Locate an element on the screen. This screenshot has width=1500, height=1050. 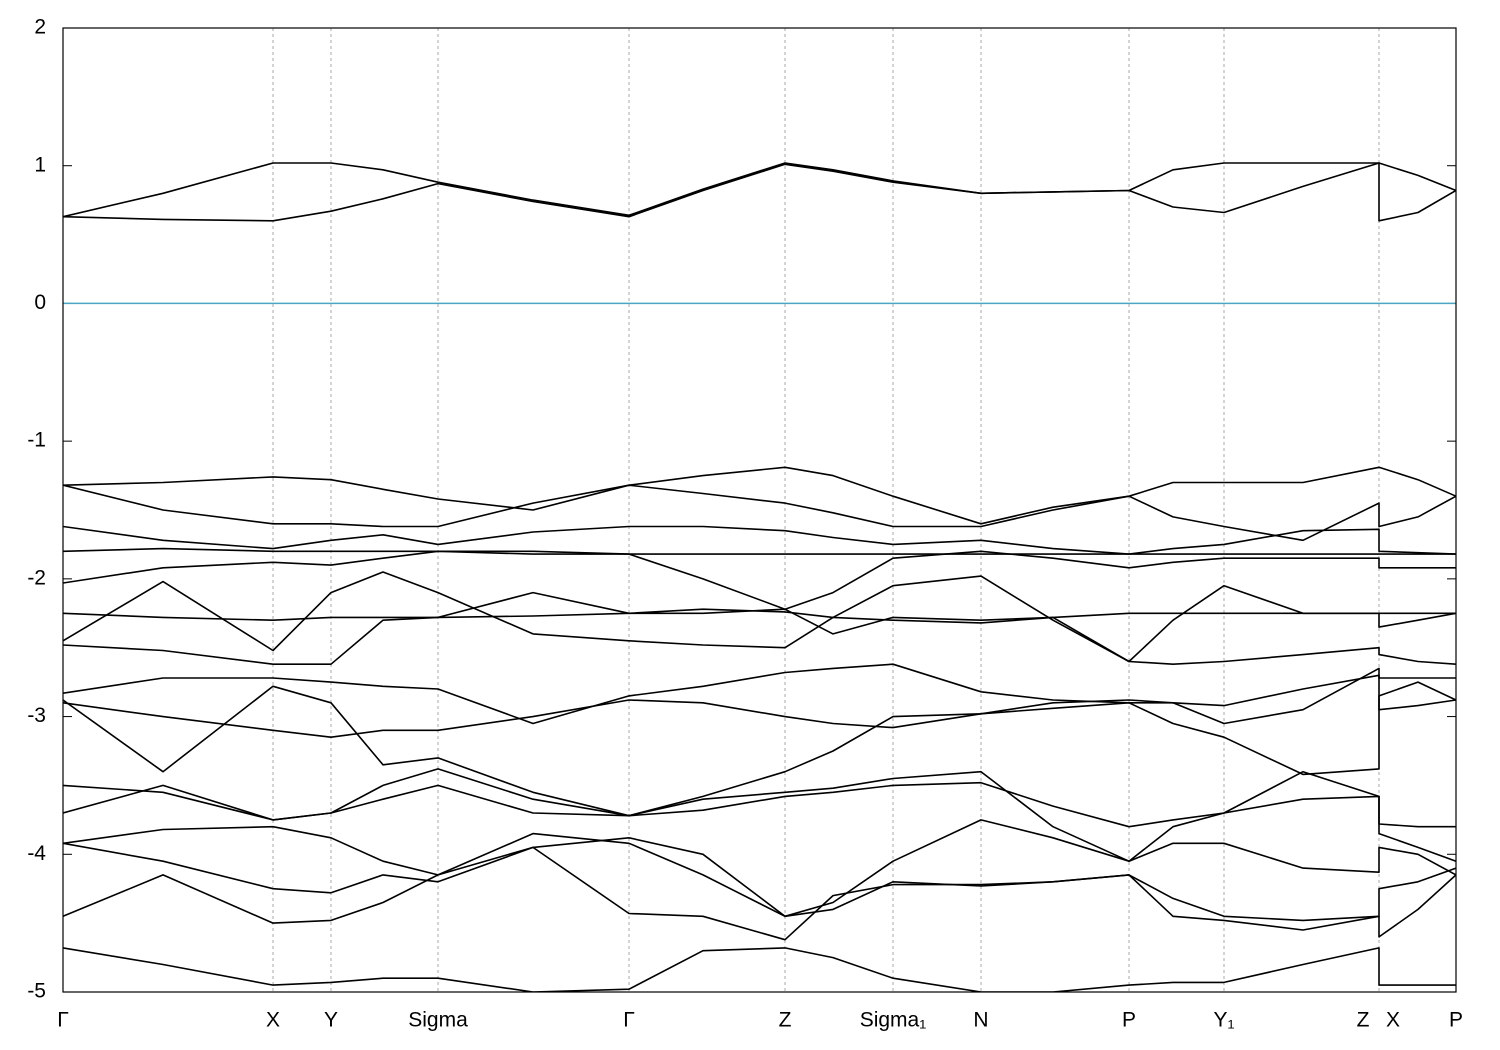
y-tick-label: 2 is located at coordinates (40, 27).